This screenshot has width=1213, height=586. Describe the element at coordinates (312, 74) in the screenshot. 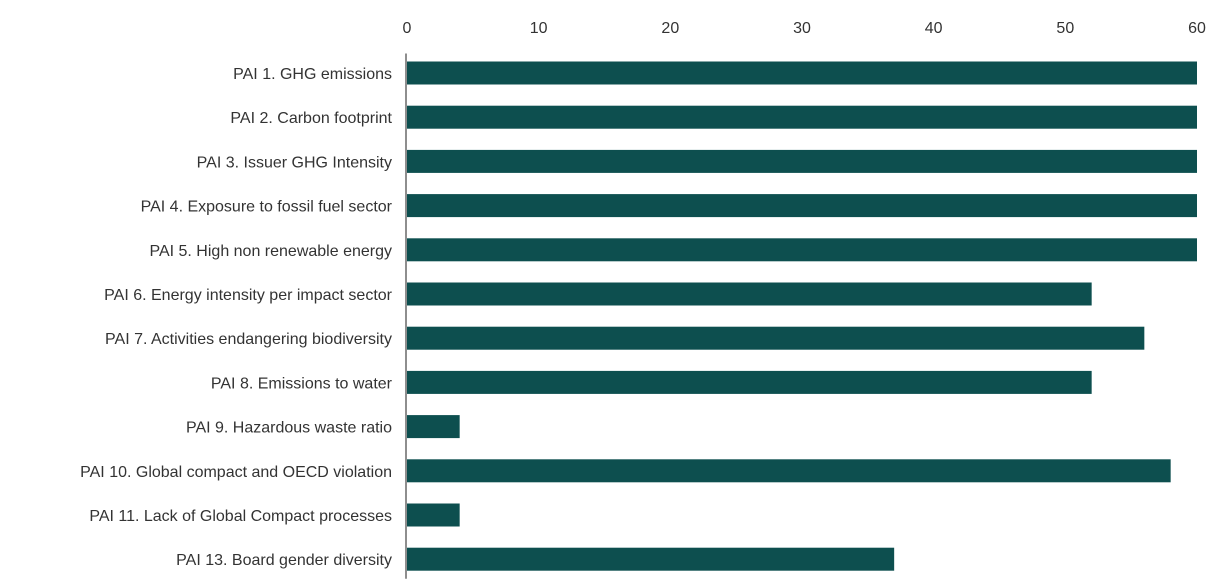

I see `category-label: PAI 1. GHG emissions` at that location.